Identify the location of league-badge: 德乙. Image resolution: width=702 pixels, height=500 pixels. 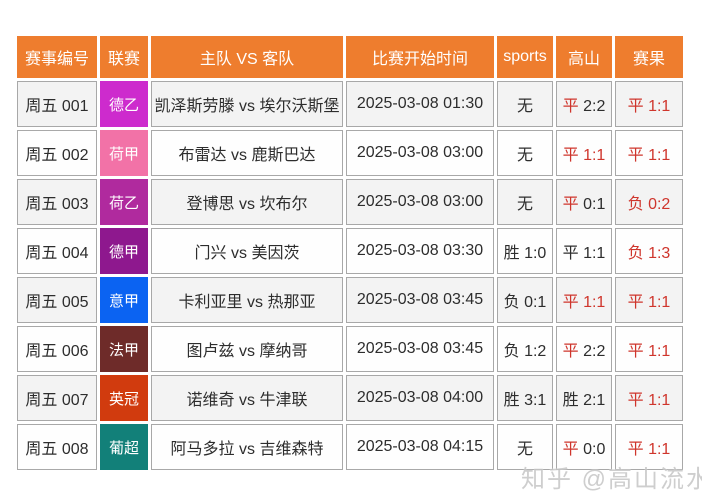
(124, 104).